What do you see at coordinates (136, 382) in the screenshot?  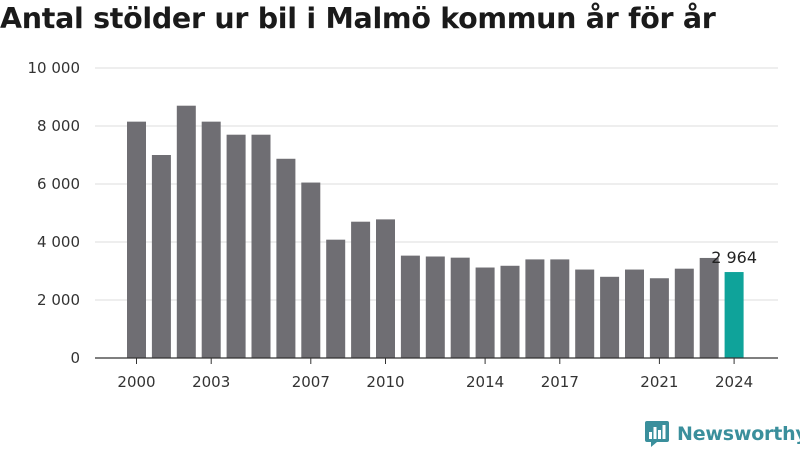 I see `x-tick-label: 2000` at bounding box center [136, 382].